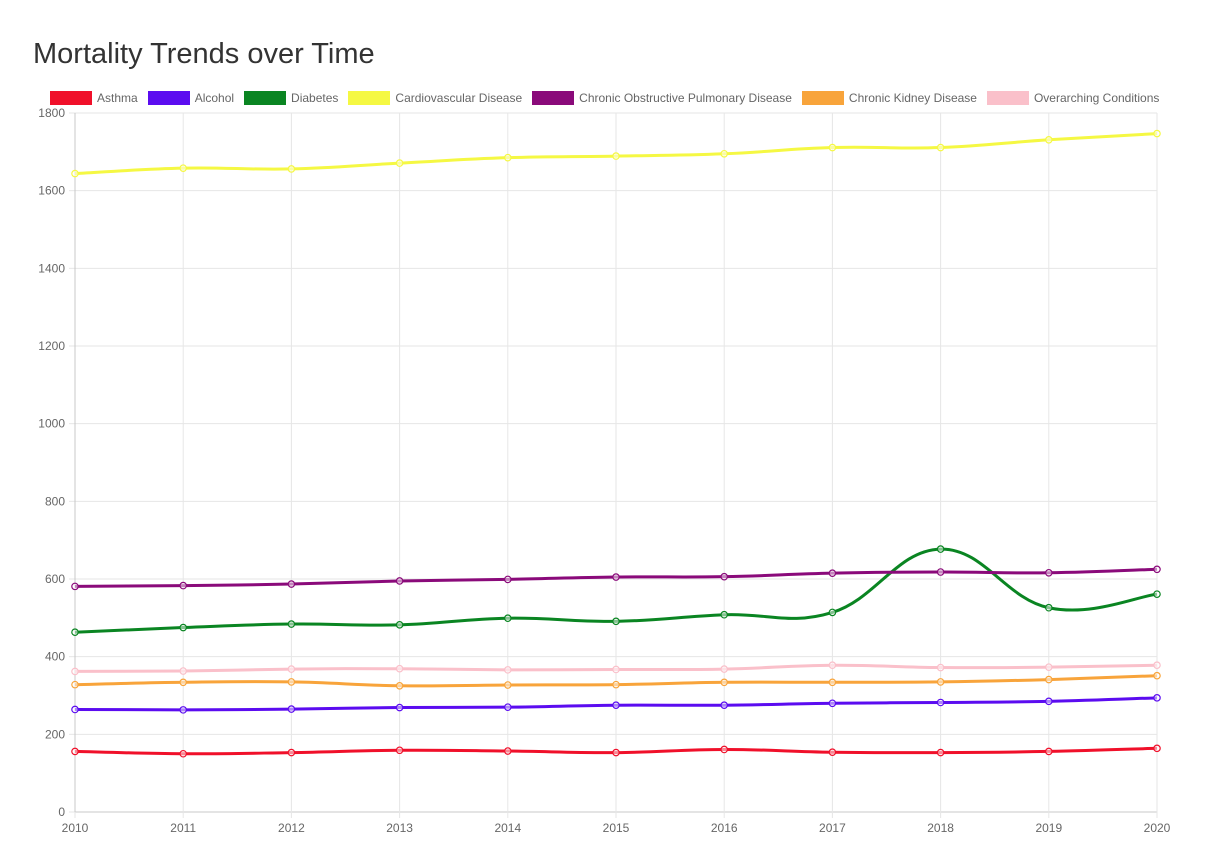  What do you see at coordinates (616, 828) in the screenshot?
I see `x-tick-label: 2015` at bounding box center [616, 828].